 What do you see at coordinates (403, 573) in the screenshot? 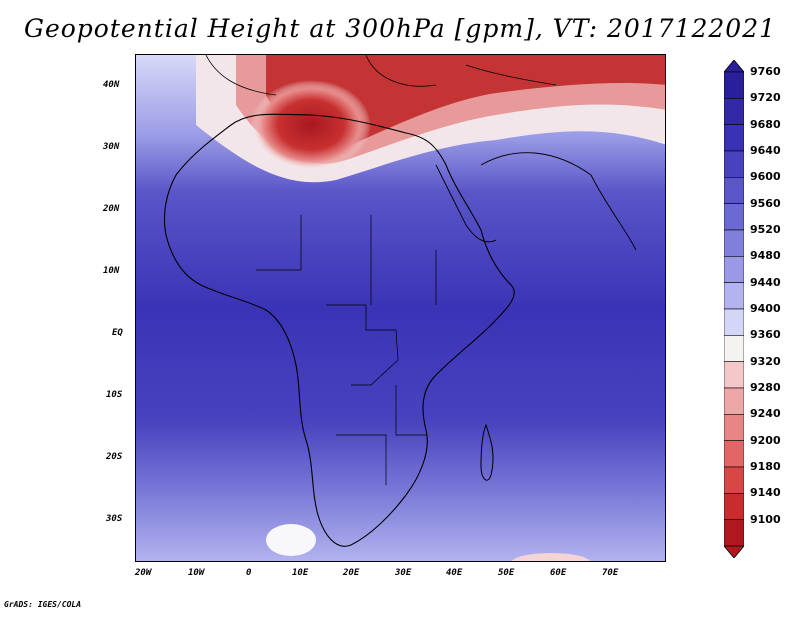
I see `lon-label: 30E` at bounding box center [403, 573].